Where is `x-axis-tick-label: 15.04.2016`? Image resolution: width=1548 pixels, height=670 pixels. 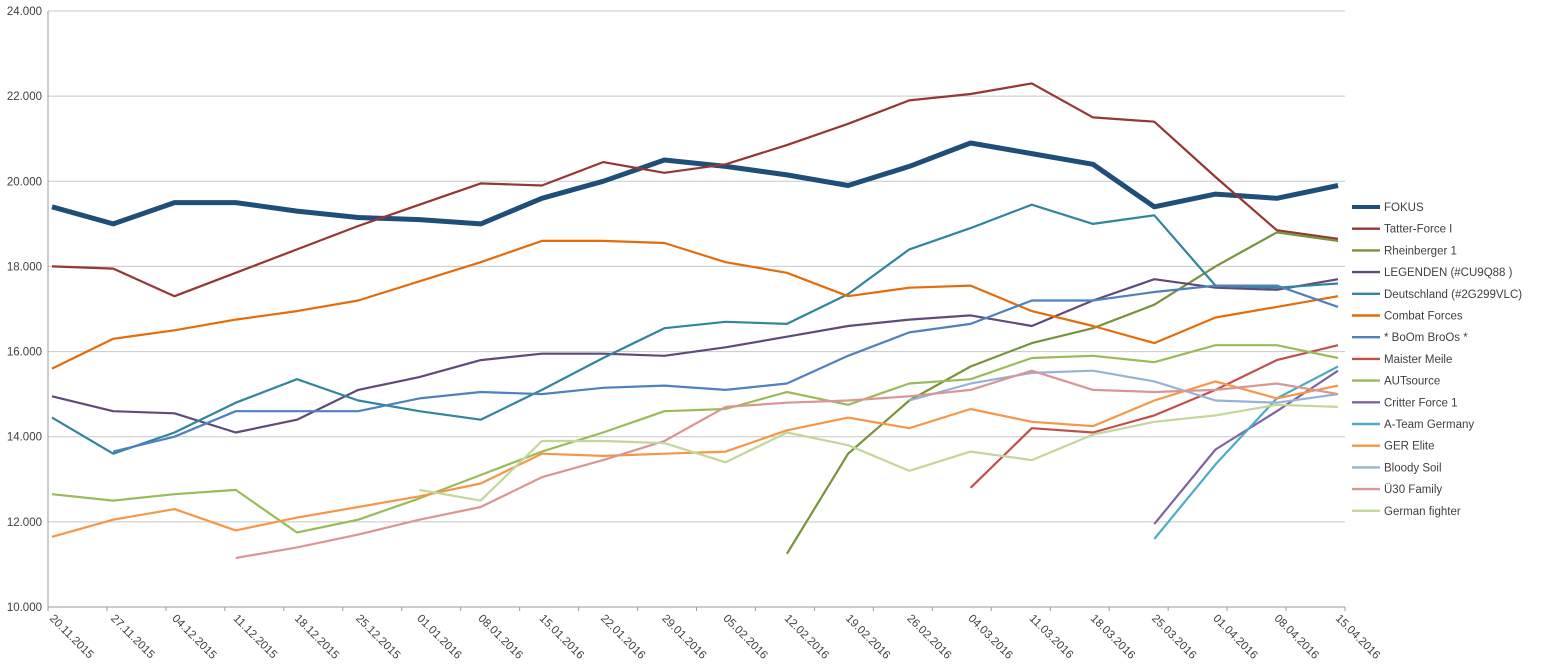
x-axis-tick-label: 15.04.2016 is located at coordinates (1357, 637).